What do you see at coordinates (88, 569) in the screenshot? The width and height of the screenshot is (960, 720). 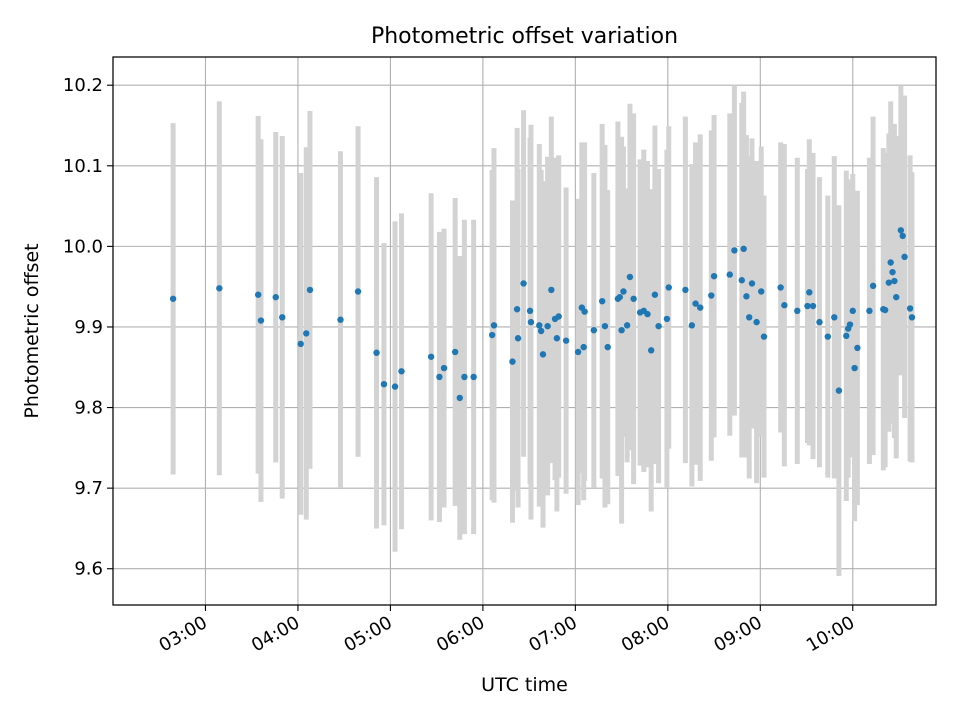 I see `y-tick-label: 9.6` at bounding box center [88, 569].